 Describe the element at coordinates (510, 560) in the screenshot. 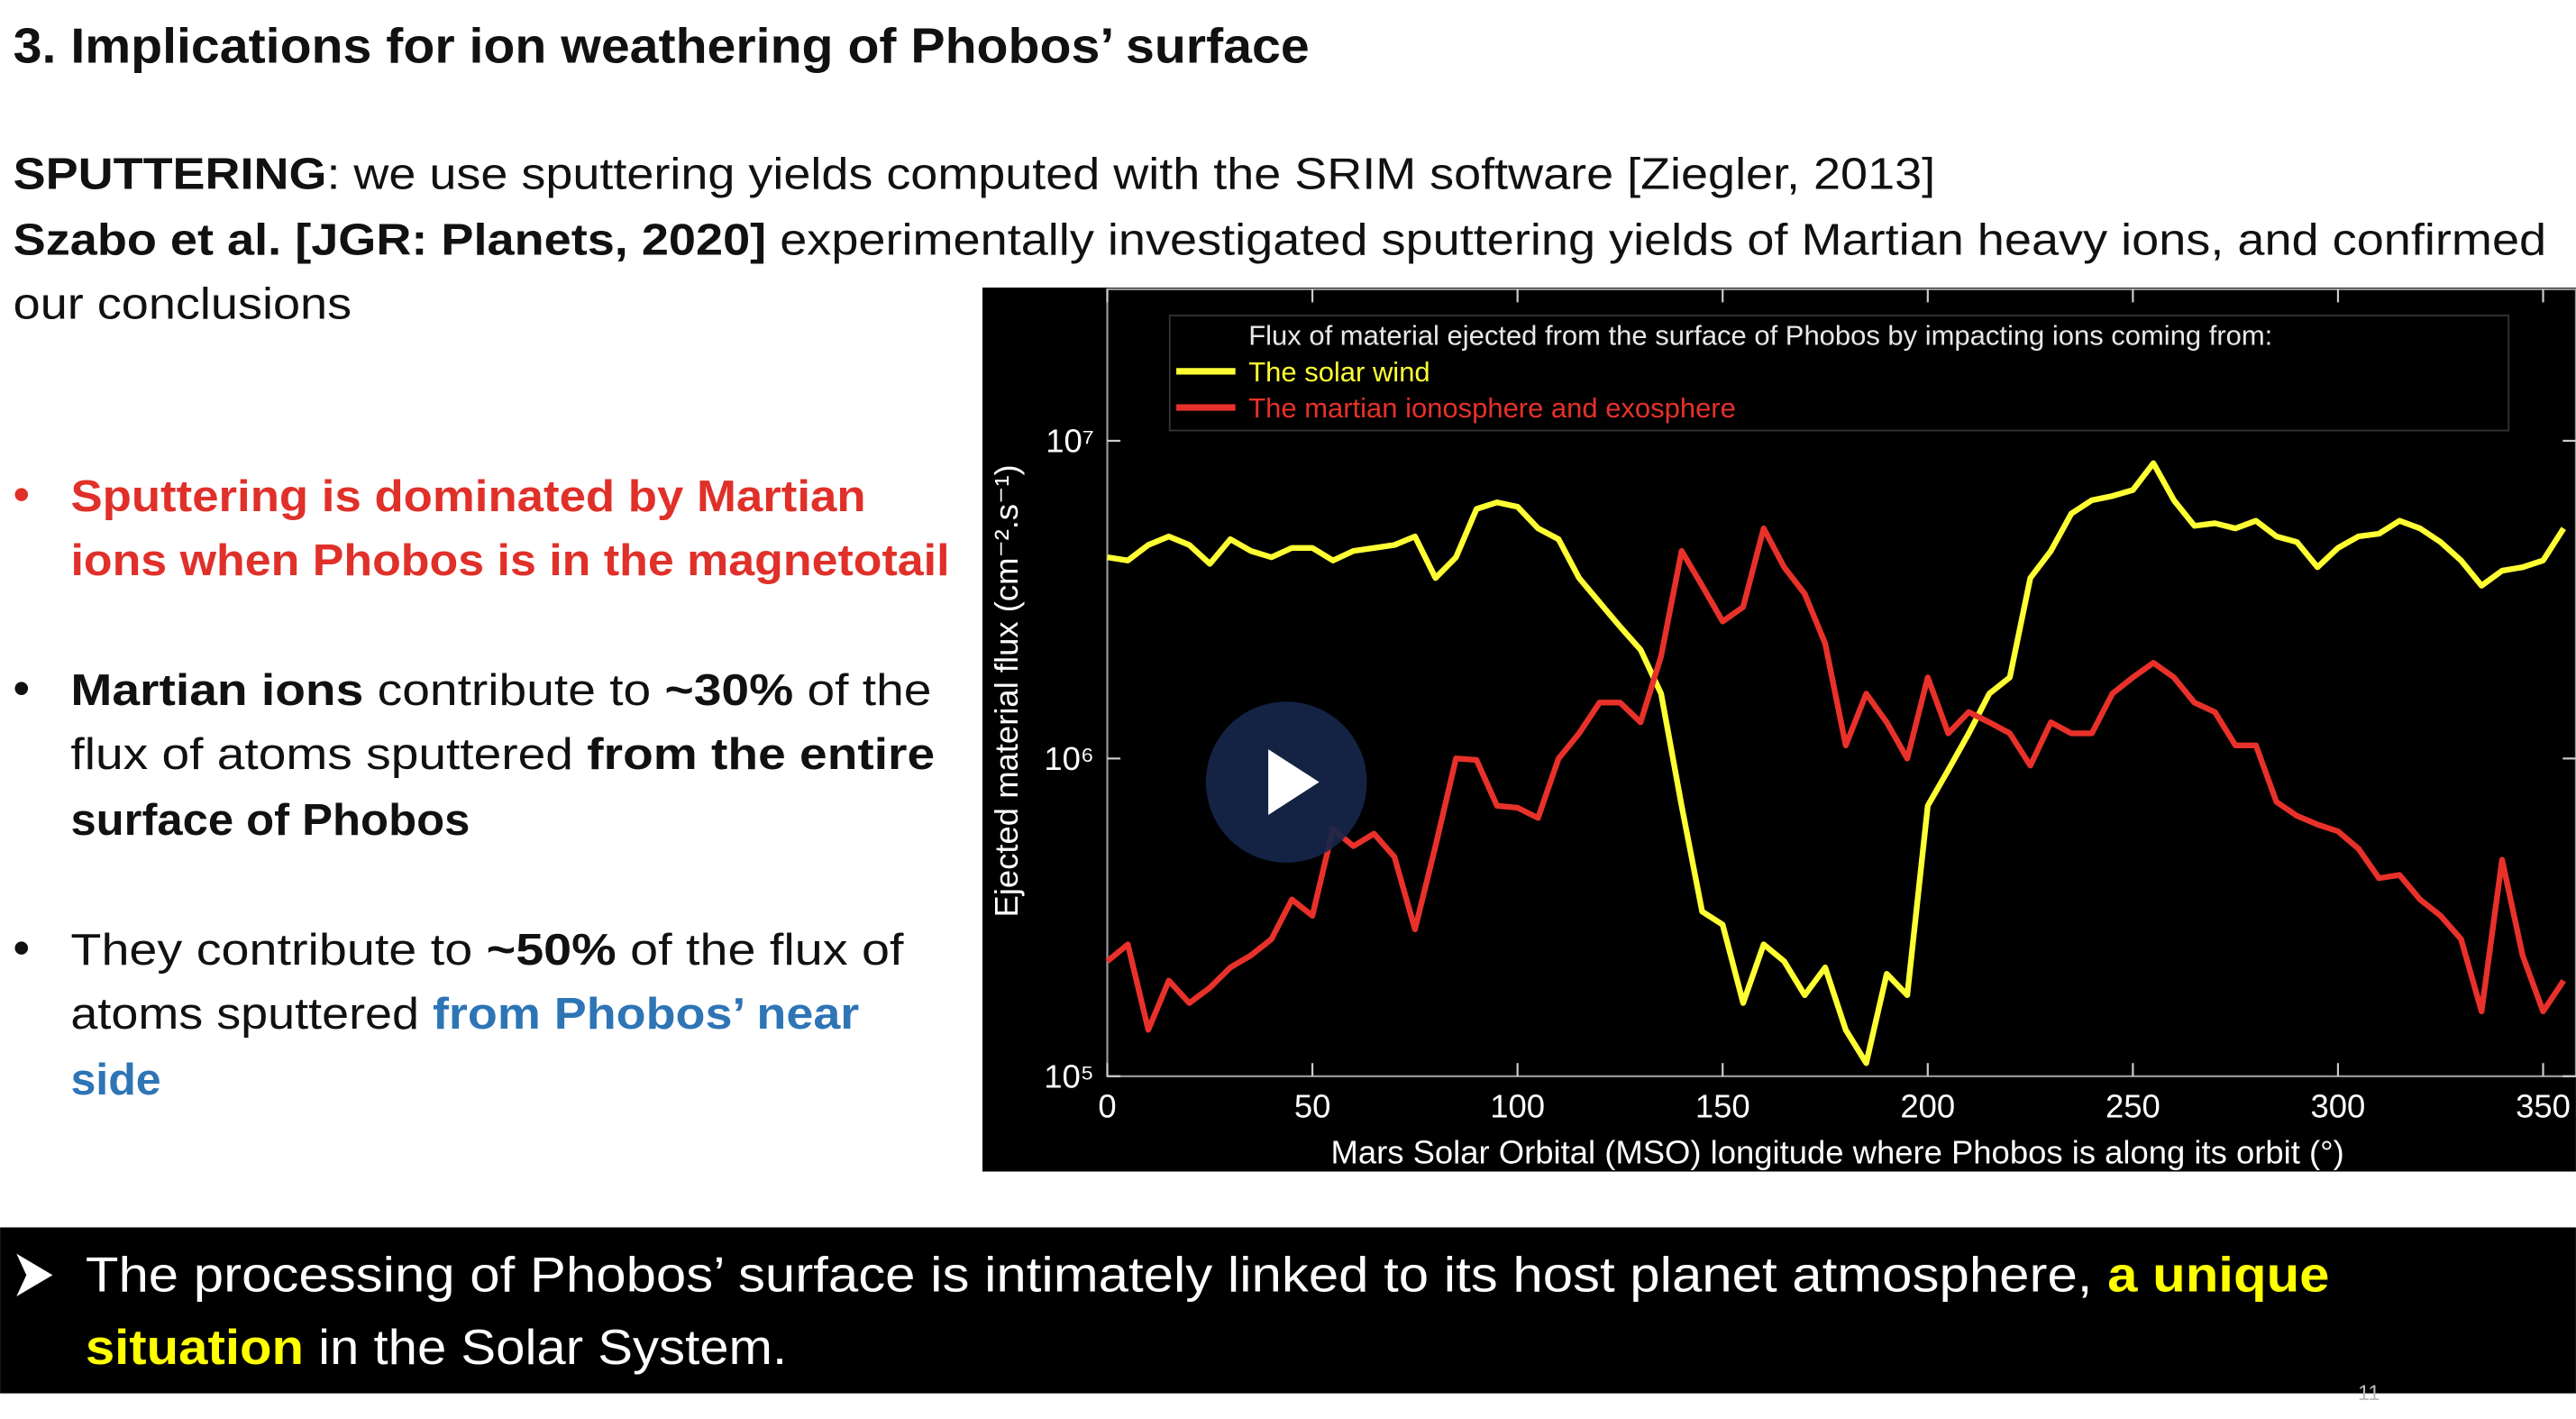

I see `bullet-line: ions when Phobos is in the magnetotail` at that location.